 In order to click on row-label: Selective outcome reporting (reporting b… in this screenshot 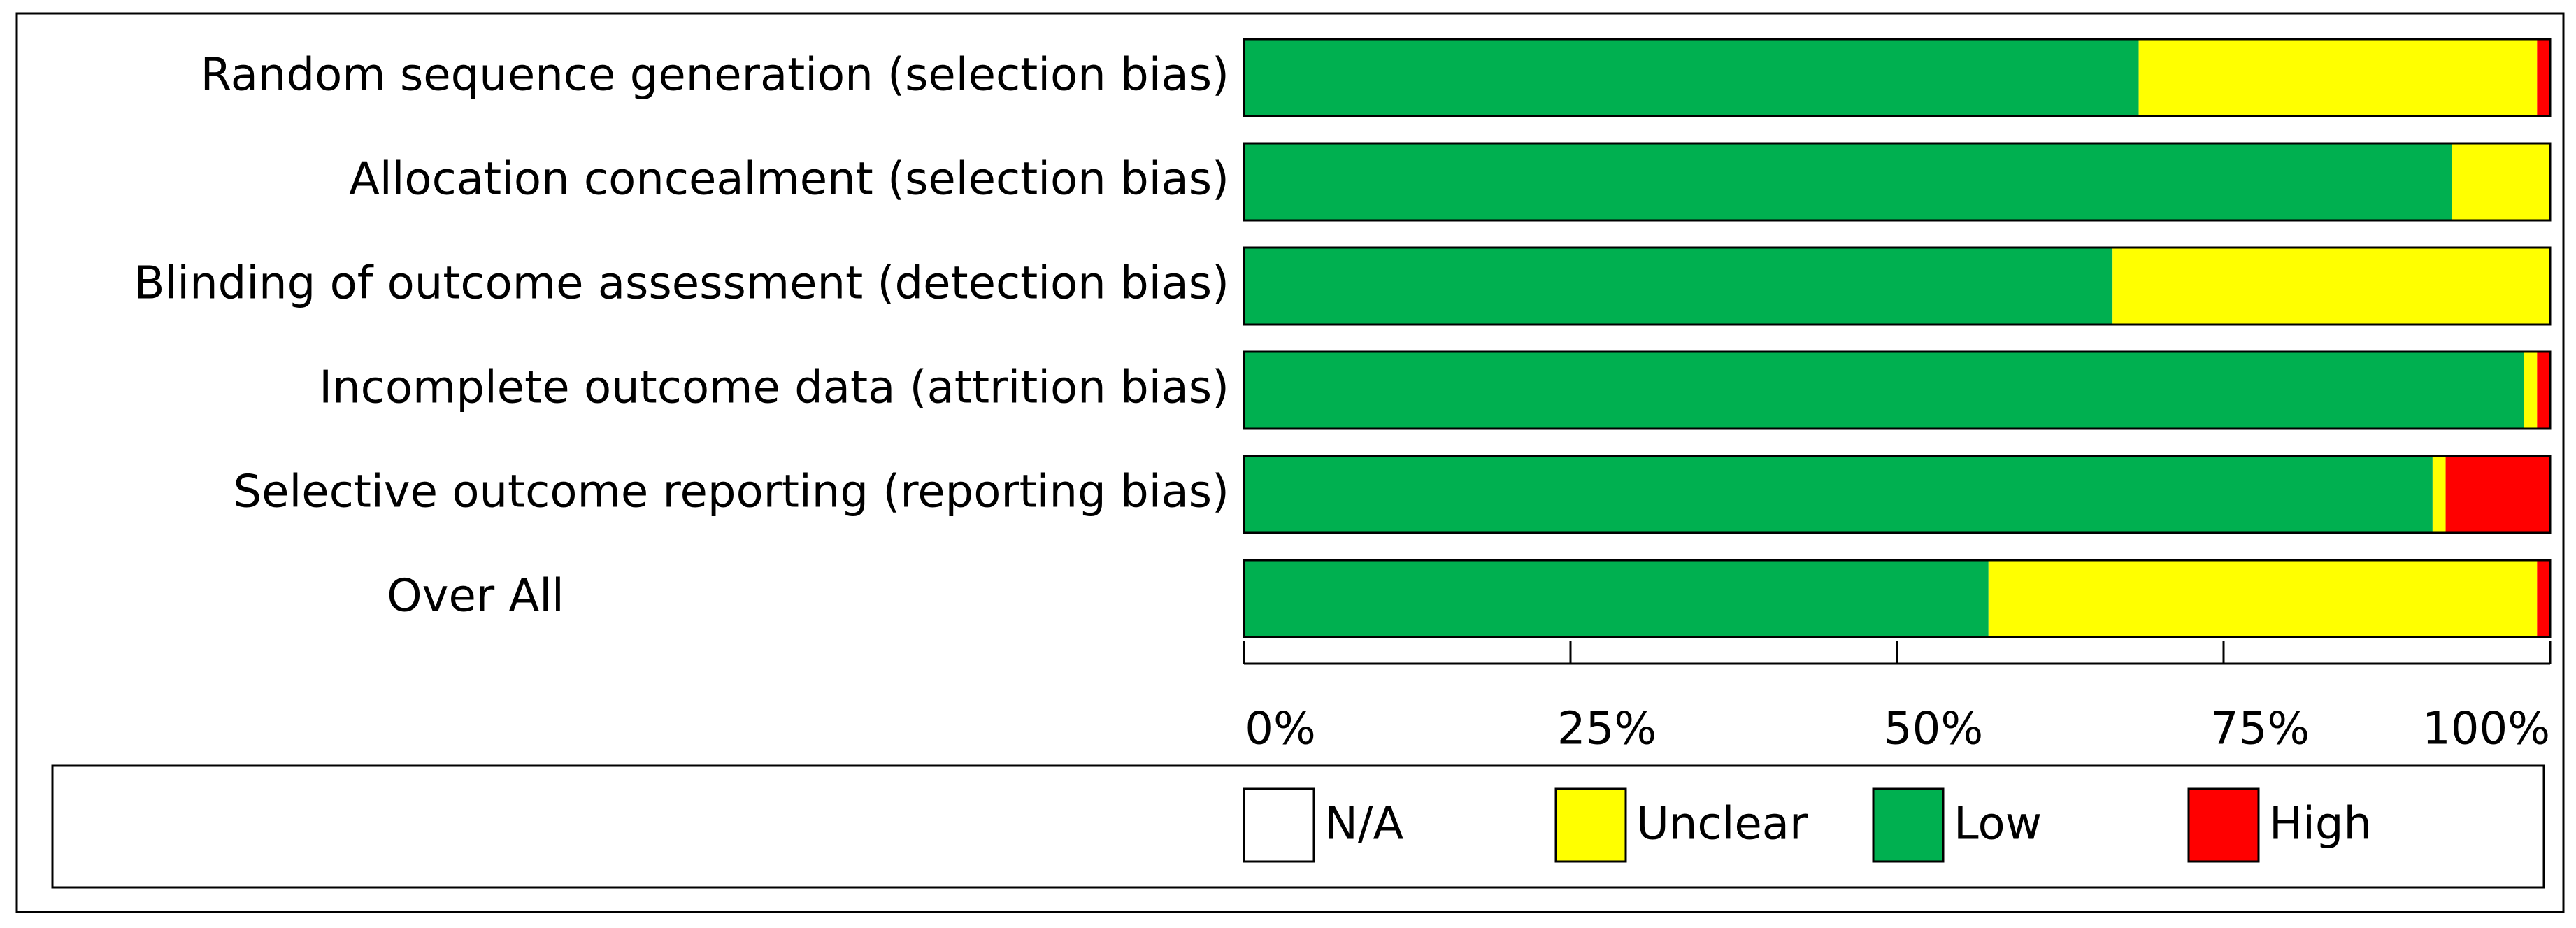, I will do `click(732, 492)`.